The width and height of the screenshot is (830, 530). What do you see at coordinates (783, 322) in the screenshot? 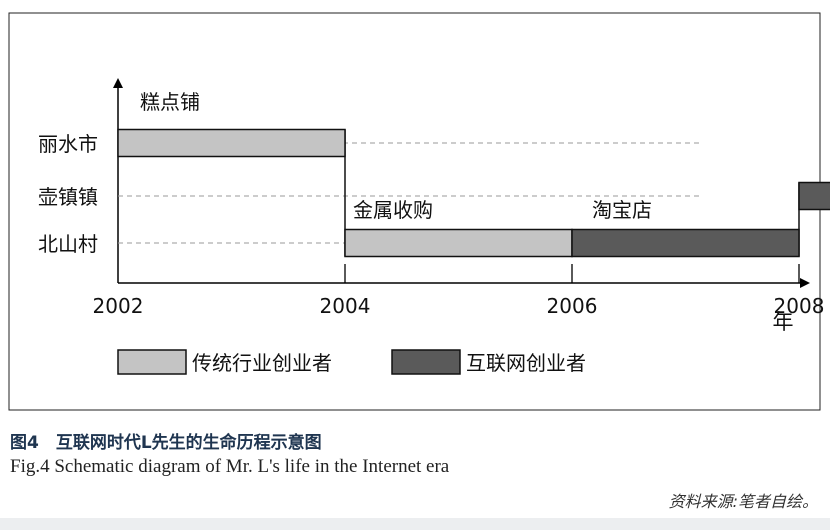
I see `x-axis-unit-label: 年` at bounding box center [783, 322].